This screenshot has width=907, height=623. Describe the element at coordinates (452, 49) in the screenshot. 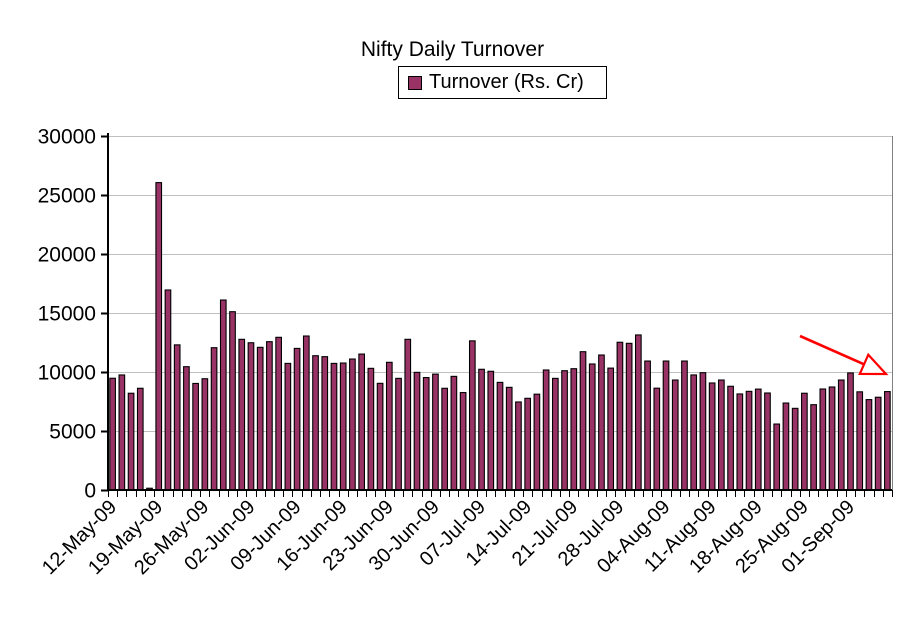

I see `chart-title: Nifty Daily Turnover` at that location.